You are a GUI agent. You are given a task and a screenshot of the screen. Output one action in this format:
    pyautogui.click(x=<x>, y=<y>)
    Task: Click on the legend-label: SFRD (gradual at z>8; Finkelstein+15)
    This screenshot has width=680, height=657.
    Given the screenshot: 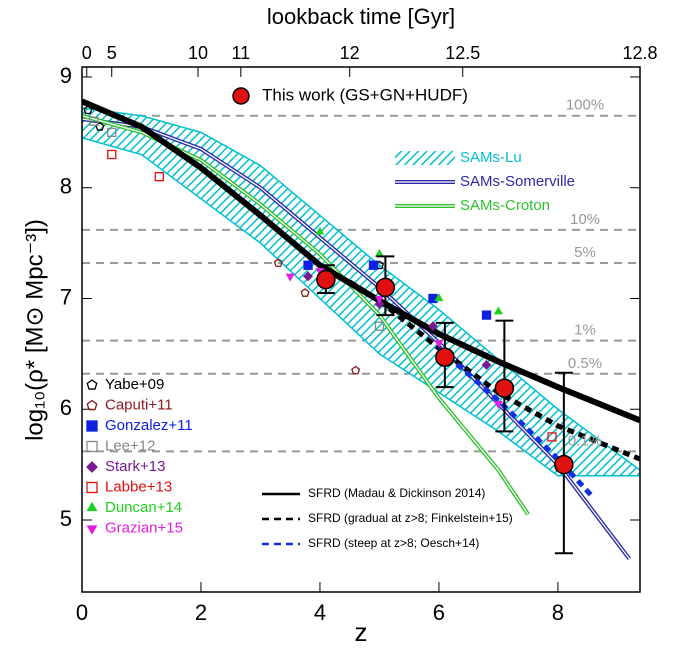 What is the action you would take?
    pyautogui.click(x=410, y=518)
    